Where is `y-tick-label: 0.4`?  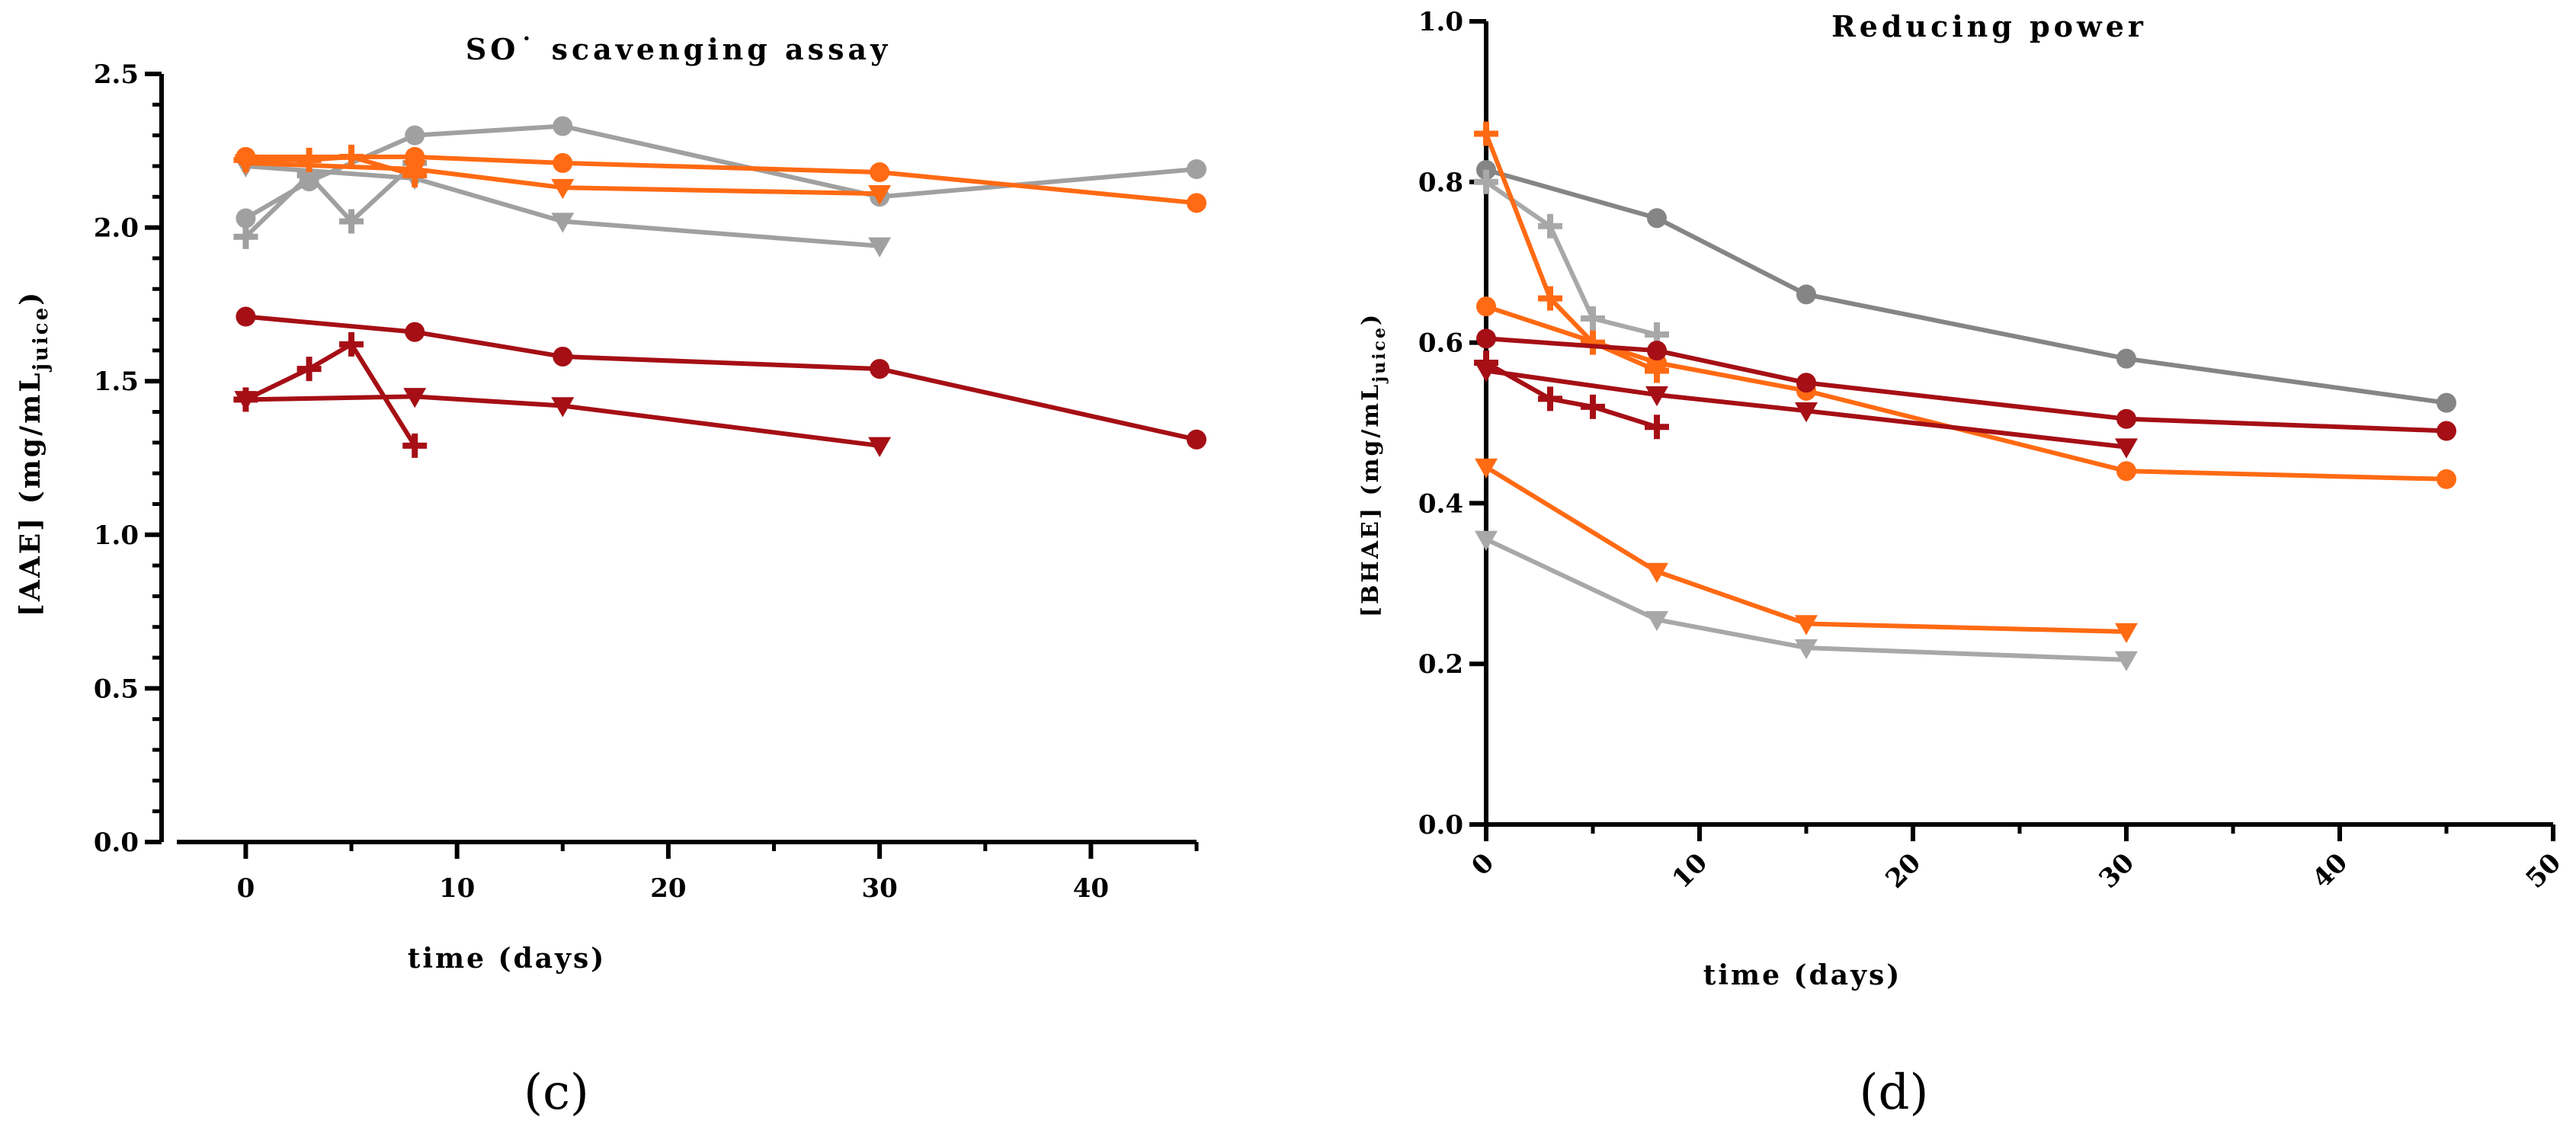
y-tick-label: 0.4 is located at coordinates (1440, 504).